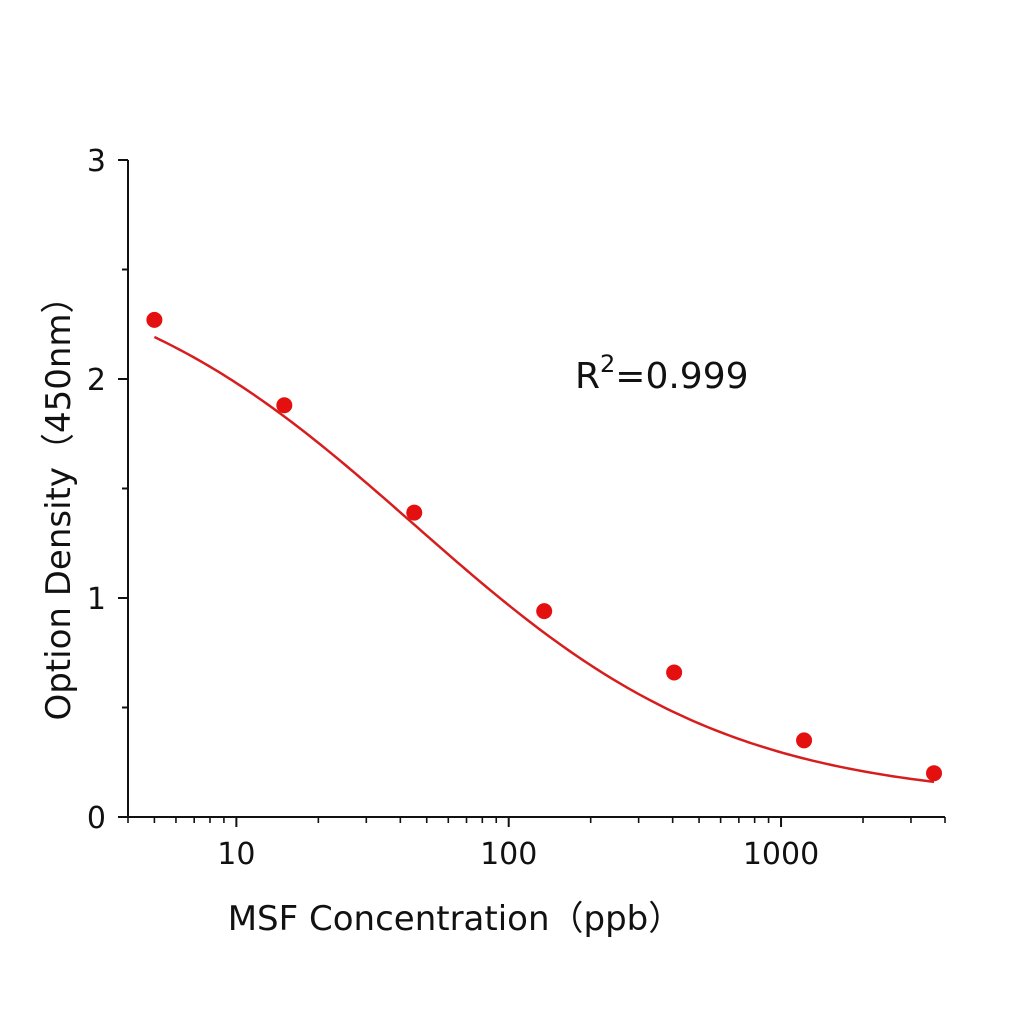 This screenshot has height=1024, width=1024. What do you see at coordinates (96, 599) in the screenshot?
I see `y-tick-label-1: 1` at bounding box center [96, 599].